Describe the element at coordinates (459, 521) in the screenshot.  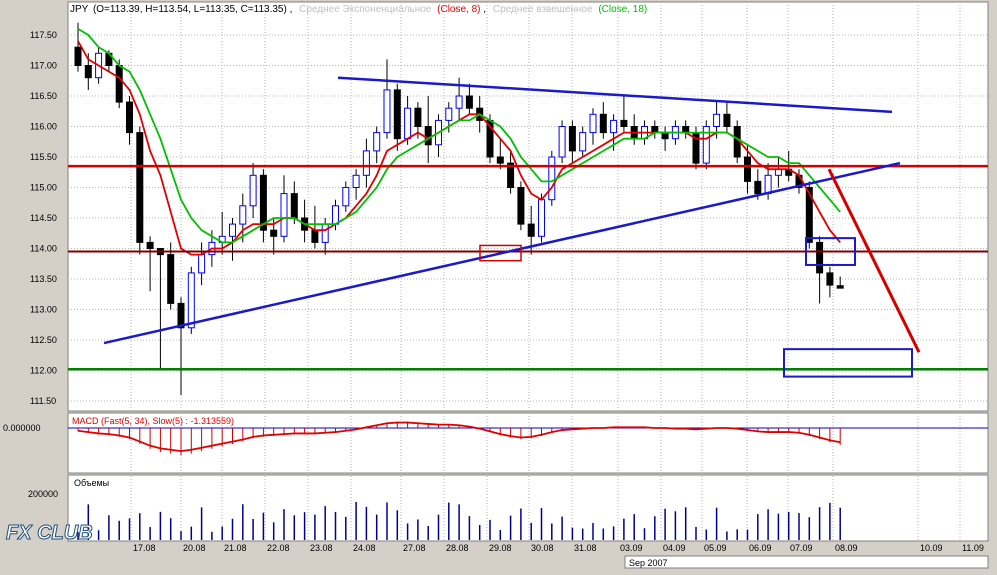
I see `volume-bars` at that location.